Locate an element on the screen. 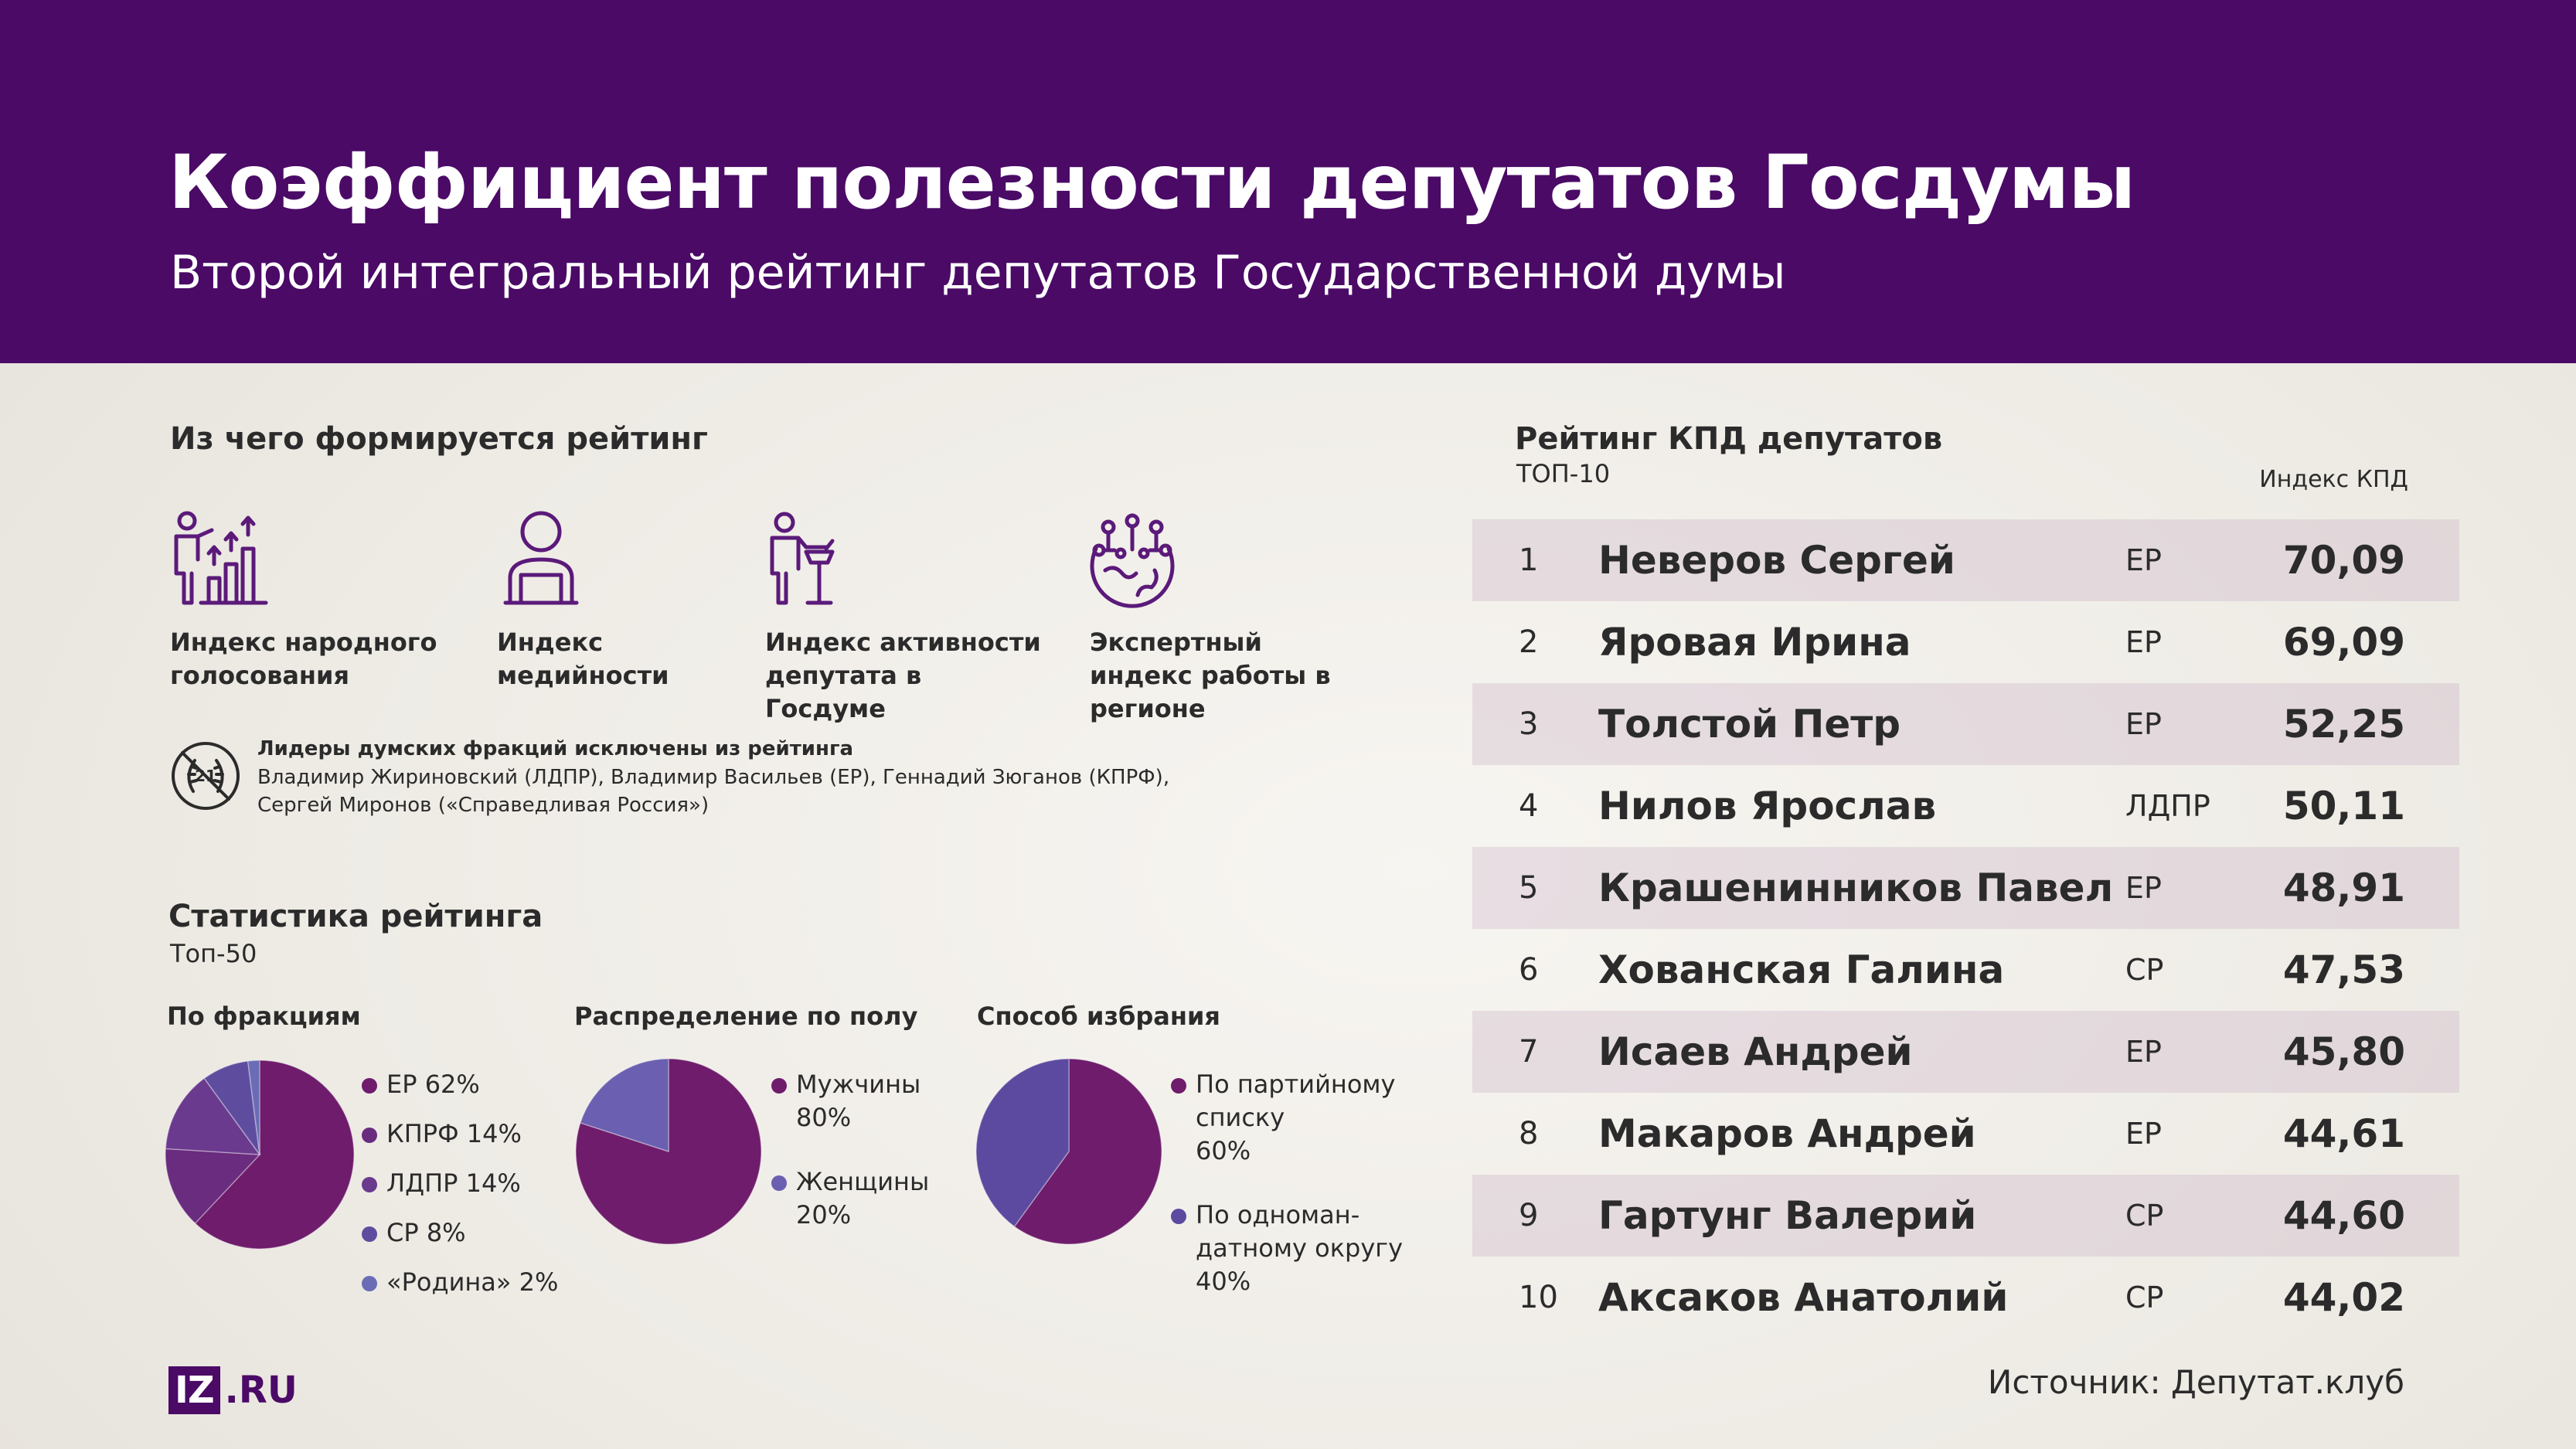  rank-cell: 4 is located at coordinates (1529, 806).